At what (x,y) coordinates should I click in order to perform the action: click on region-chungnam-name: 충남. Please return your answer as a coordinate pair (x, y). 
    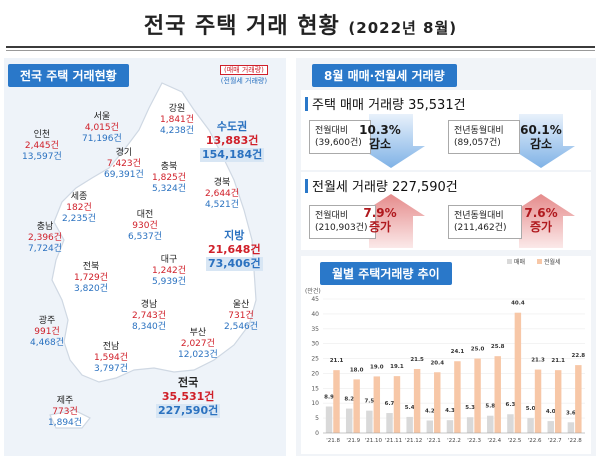
    Looking at the image, I should click on (45, 227).